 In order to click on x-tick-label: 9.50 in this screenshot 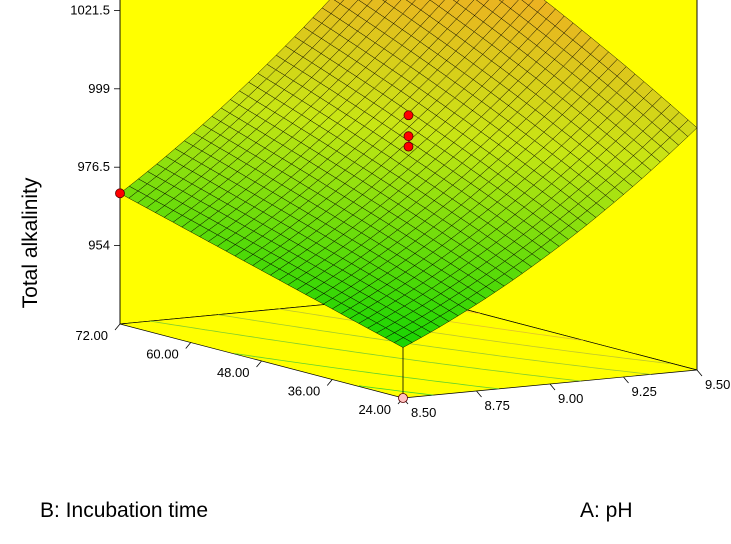, I will do `click(717, 384)`.